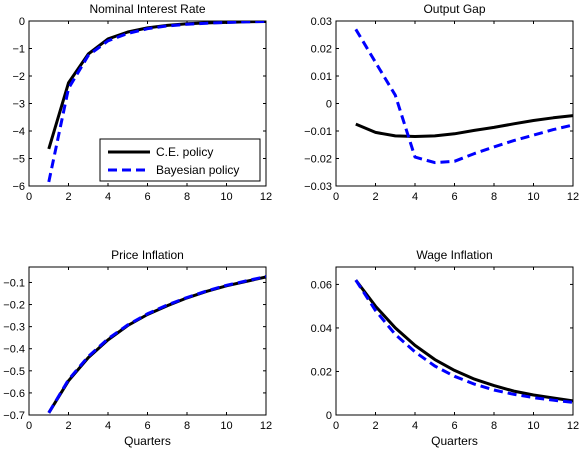 This screenshot has width=581, height=452. What do you see at coordinates (197, 170) in the screenshot?
I see `legend-entry-label: Bayesian policy` at bounding box center [197, 170].